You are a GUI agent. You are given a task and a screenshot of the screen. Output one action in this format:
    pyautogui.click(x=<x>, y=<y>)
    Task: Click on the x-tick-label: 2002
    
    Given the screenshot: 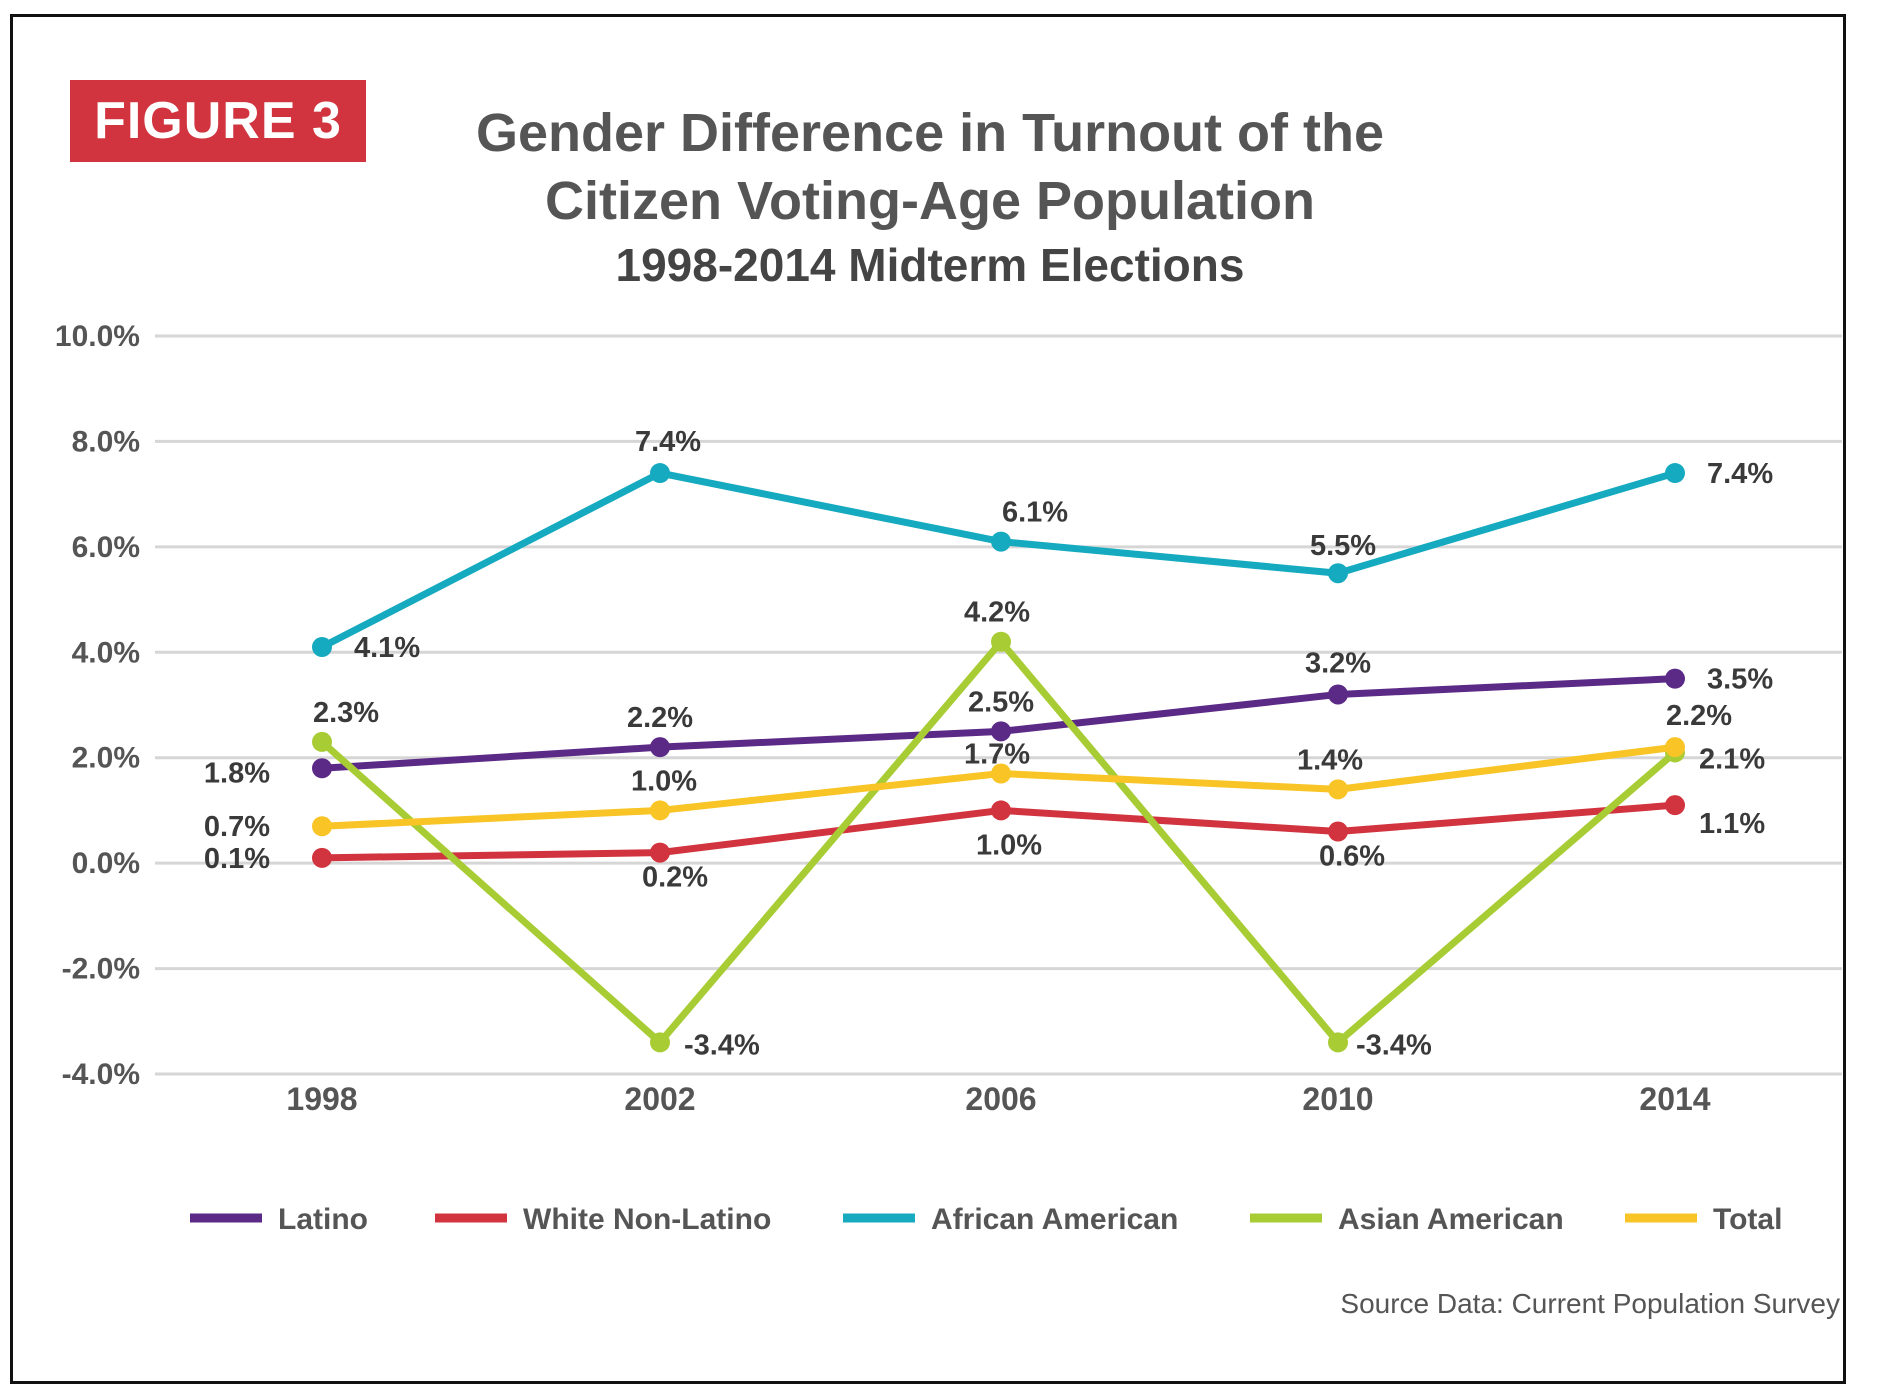 What is the action you would take?
    pyautogui.click(x=659, y=1099)
    